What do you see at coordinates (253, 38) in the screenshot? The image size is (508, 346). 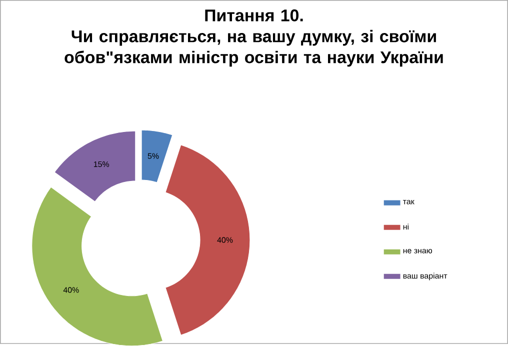 I see `chart-title: Питання 10. Чи справляється, на вашу думку, зі своїми обов"язками міністр освіти та науки України` at bounding box center [253, 38].